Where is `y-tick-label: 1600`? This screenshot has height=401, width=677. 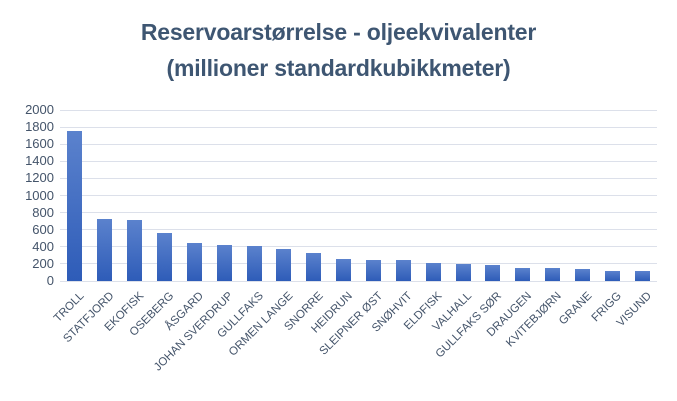
y-tick-label: 1600 is located at coordinates (39, 144).